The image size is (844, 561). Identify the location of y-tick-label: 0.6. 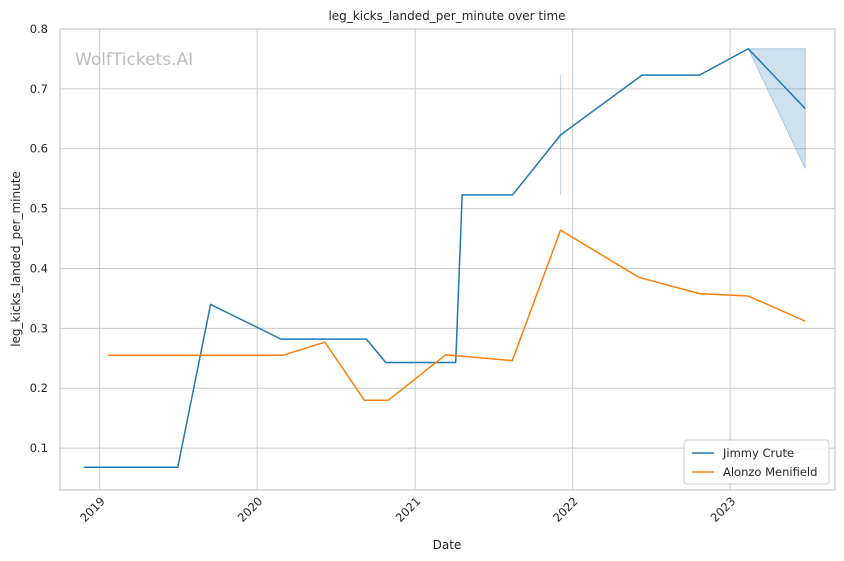
(39, 149).